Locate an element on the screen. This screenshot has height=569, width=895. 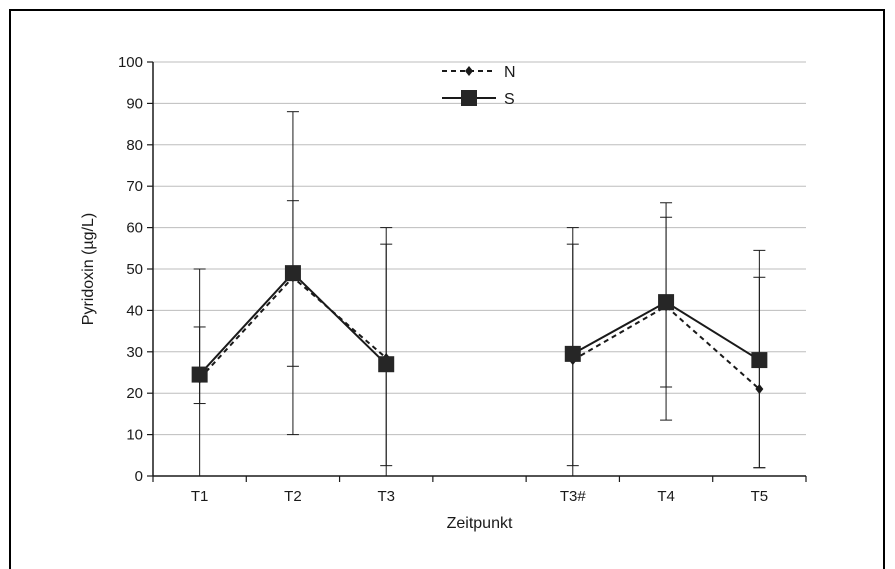
y-axis: 0 10 20 30 40 50 60 70 80 90 100 is located at coordinates (136, 269).